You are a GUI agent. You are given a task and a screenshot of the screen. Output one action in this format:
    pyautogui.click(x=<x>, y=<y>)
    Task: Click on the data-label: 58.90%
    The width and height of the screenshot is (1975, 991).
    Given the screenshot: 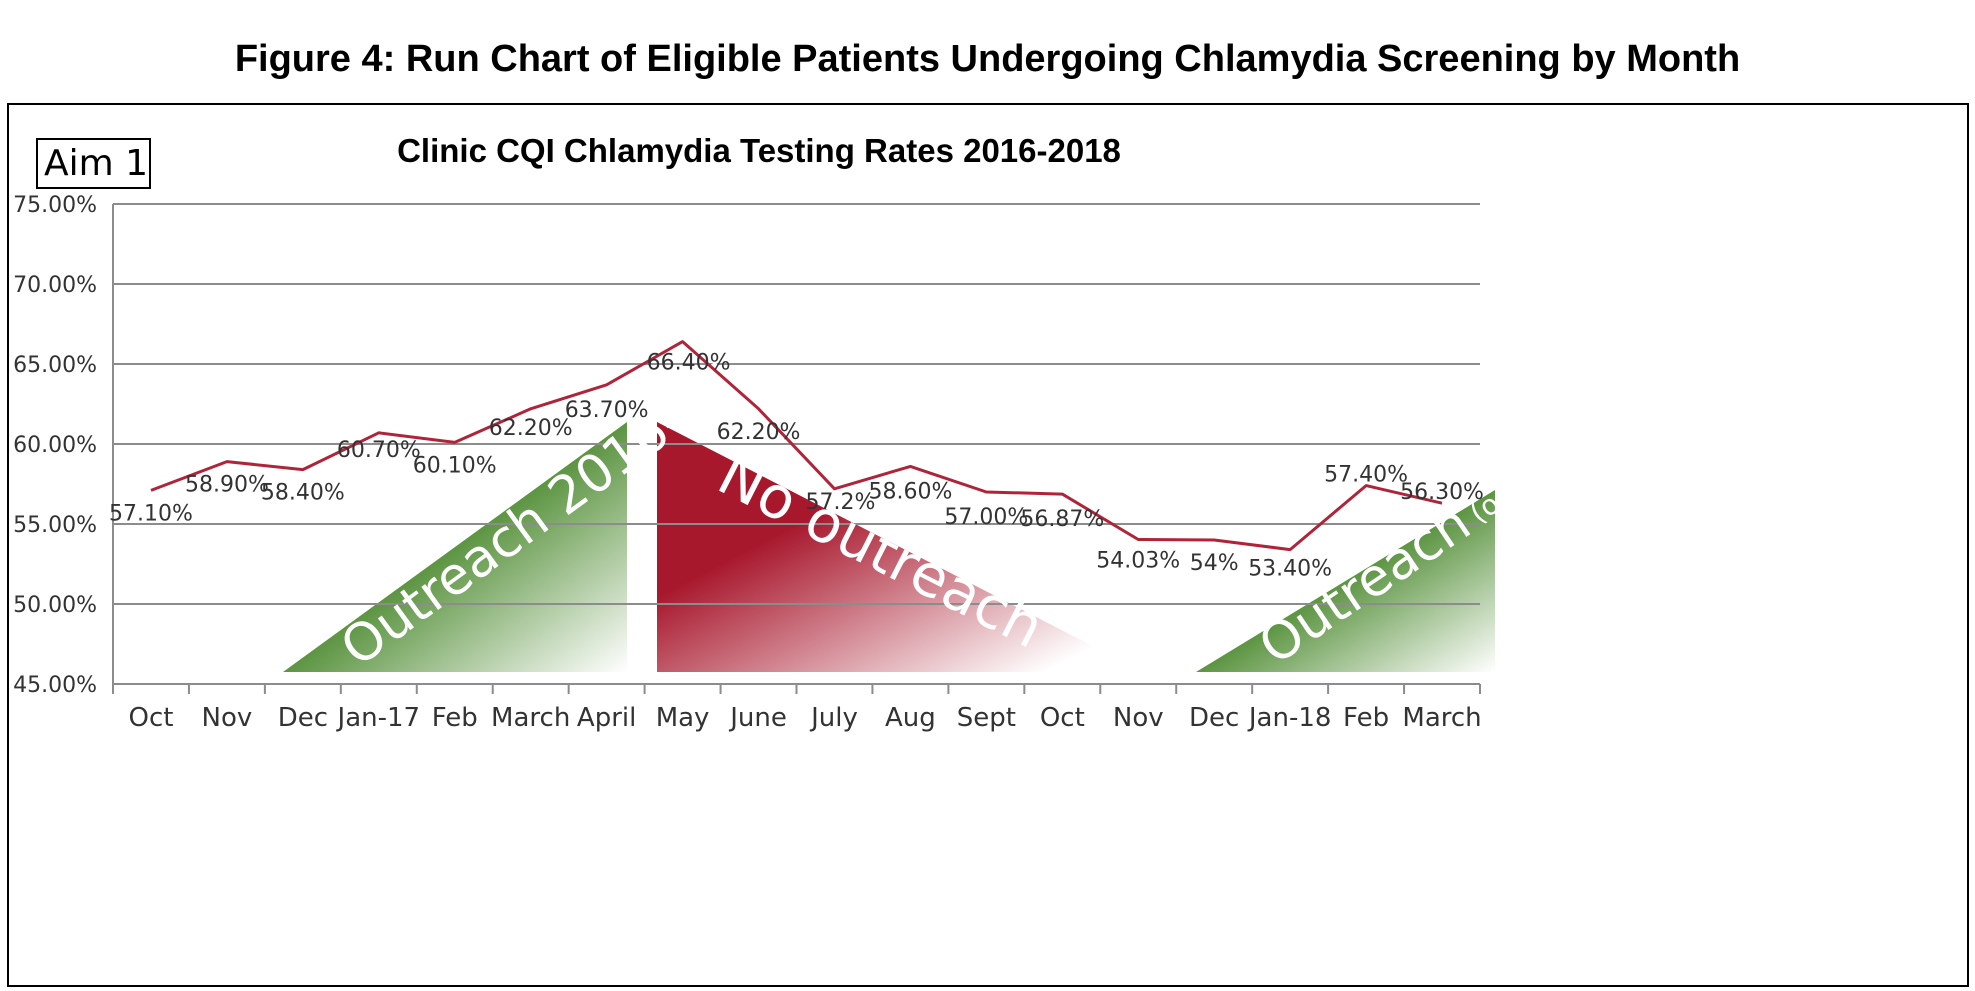 What is the action you would take?
    pyautogui.click(x=227, y=485)
    